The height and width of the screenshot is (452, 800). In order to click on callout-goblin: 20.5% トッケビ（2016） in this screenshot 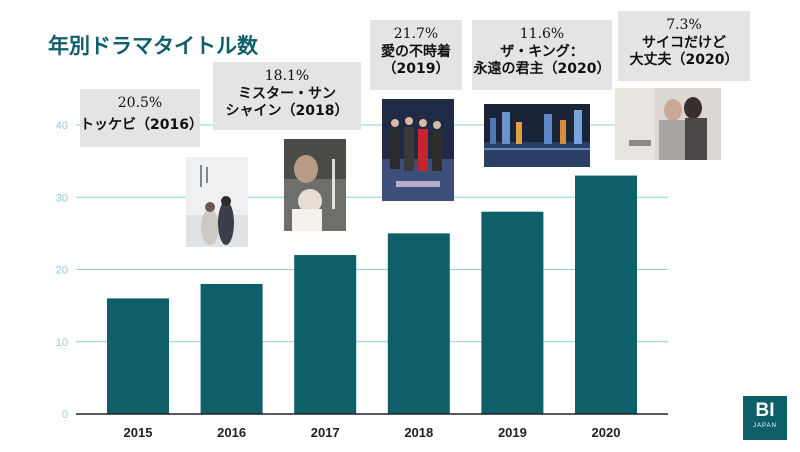, I will do `click(141, 118)`.